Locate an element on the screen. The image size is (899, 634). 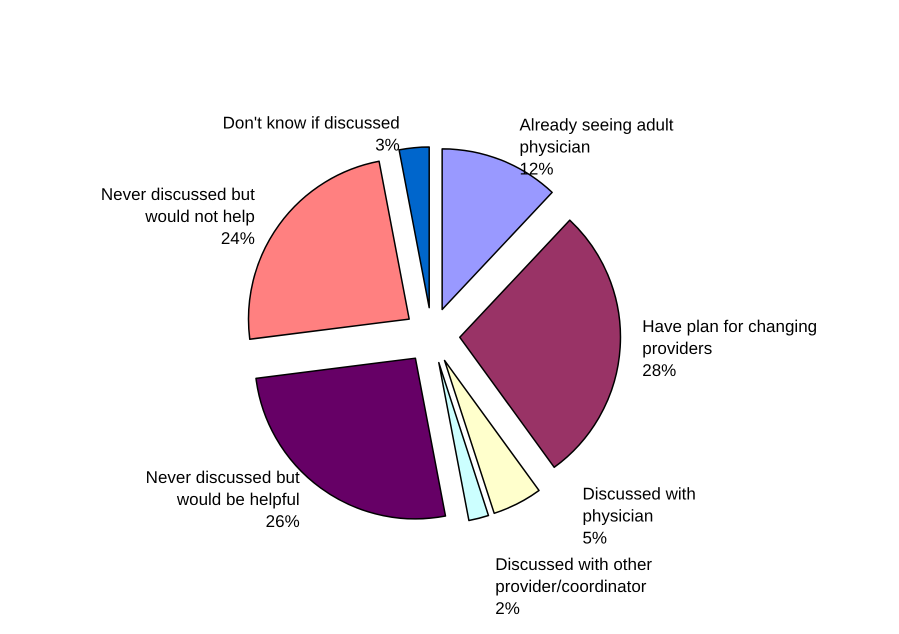
slice-label: Have plan for changing providers is located at coordinates (730, 337).